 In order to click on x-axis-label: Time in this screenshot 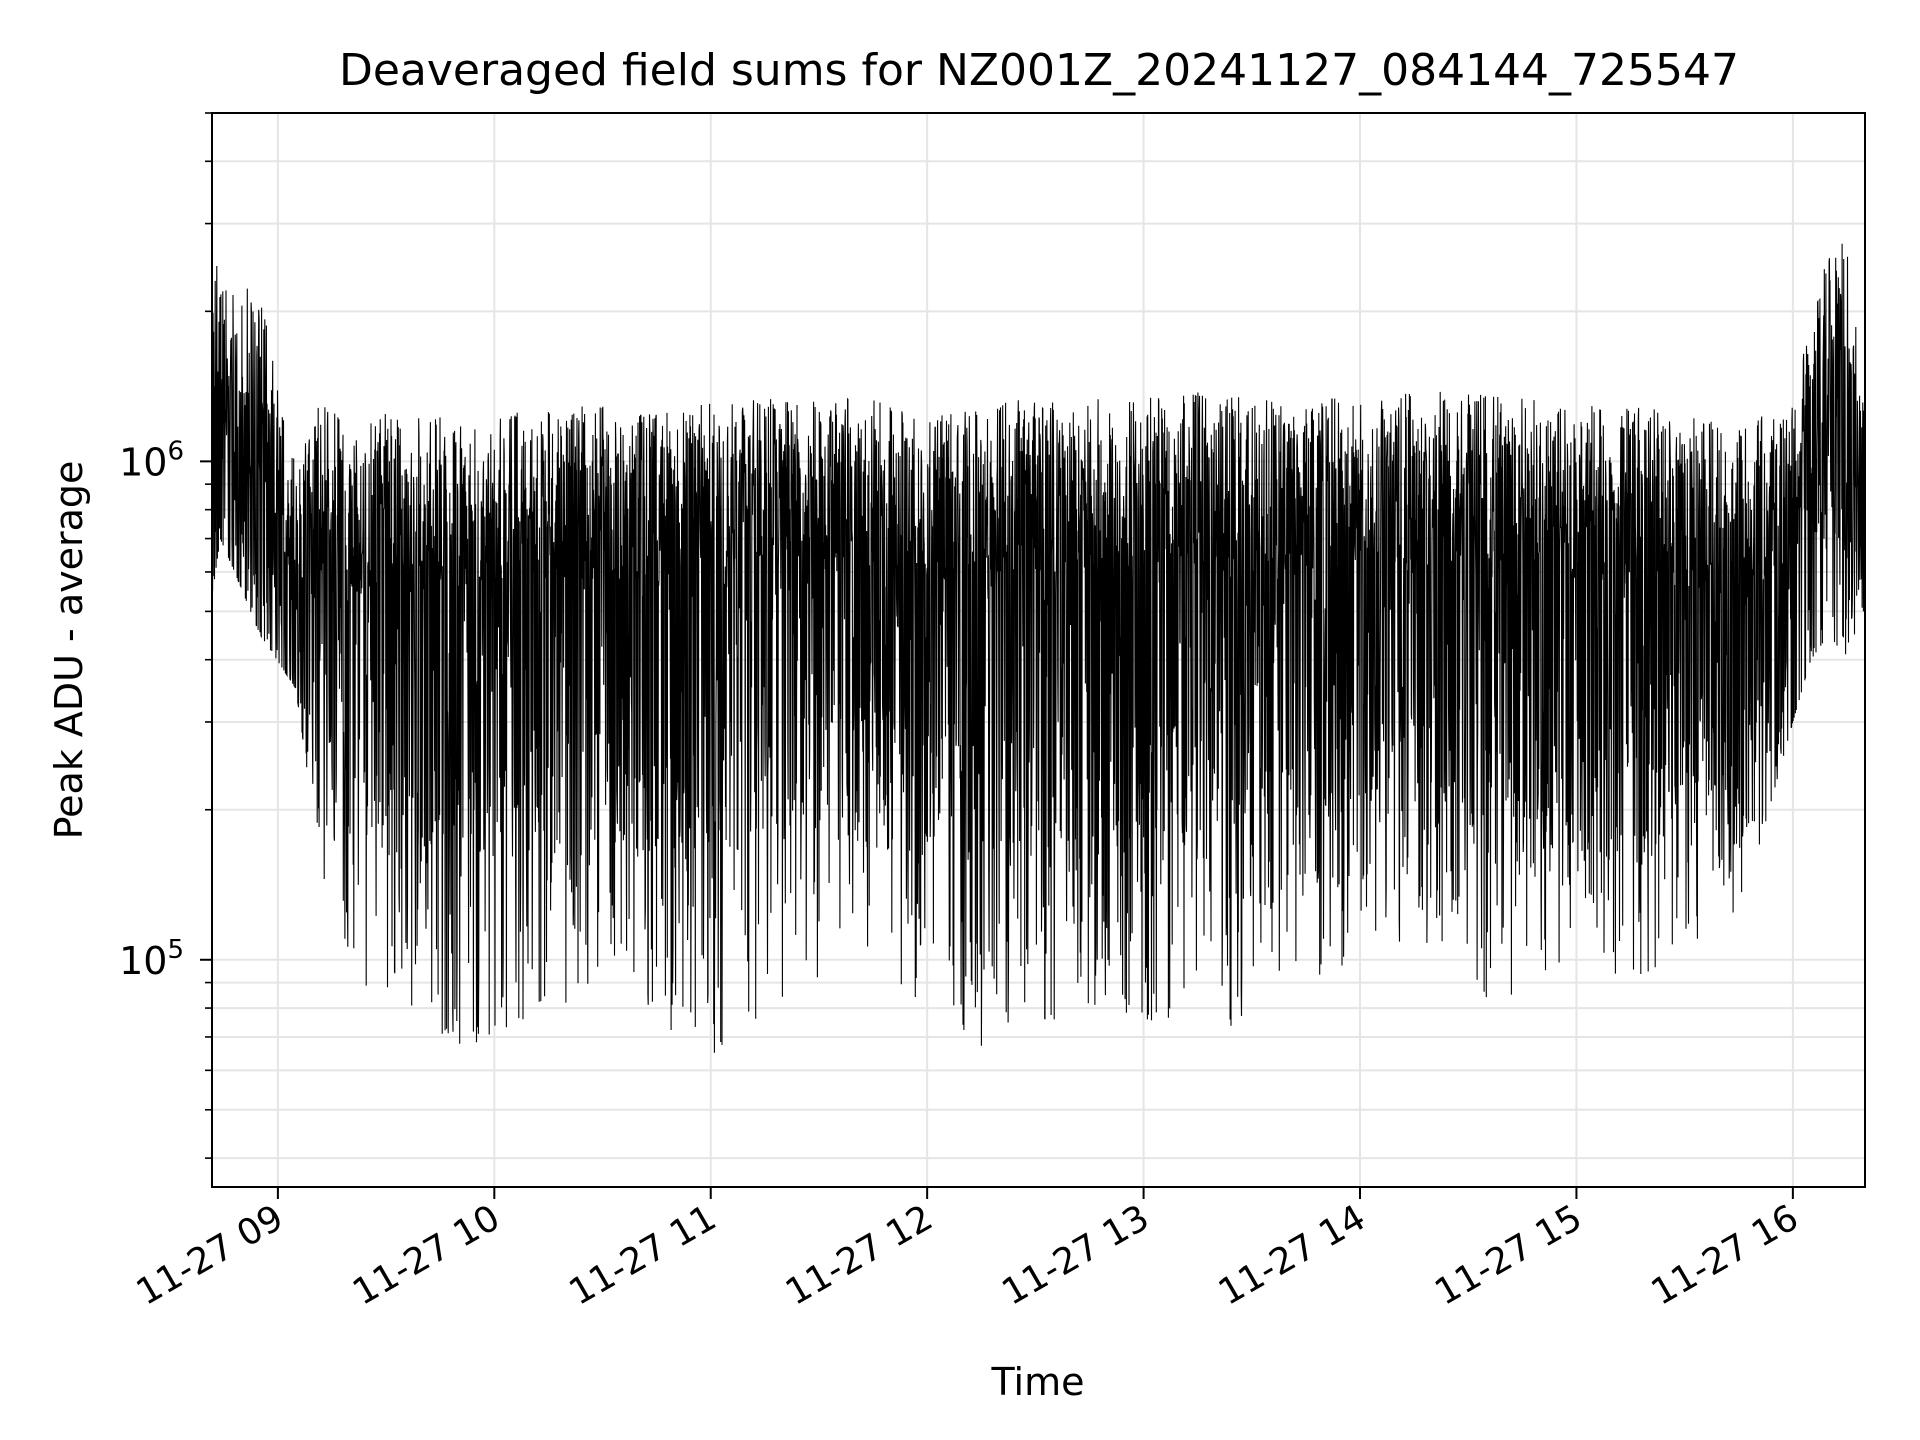, I will do `click(1038, 1382)`.